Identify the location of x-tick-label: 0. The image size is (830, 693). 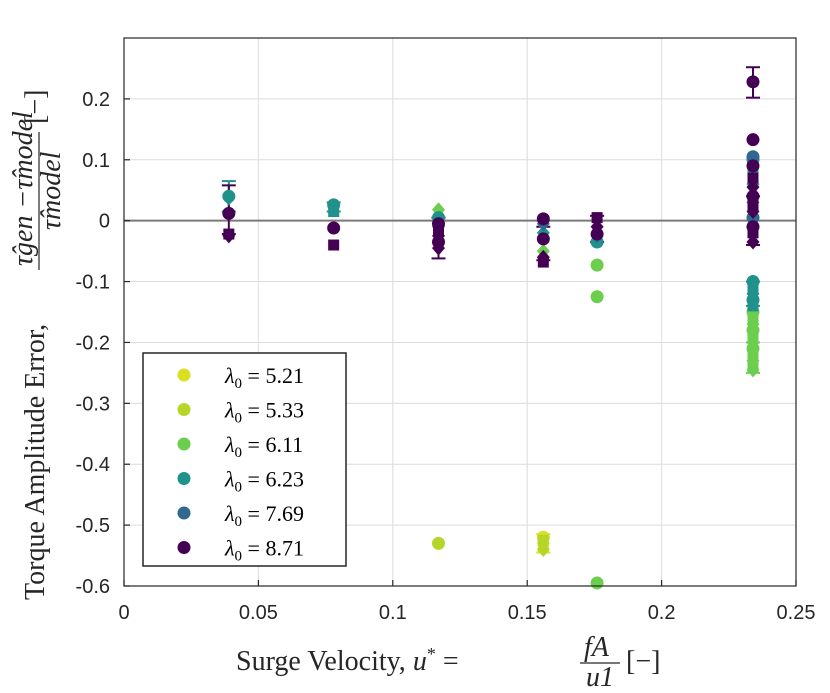
(123, 613).